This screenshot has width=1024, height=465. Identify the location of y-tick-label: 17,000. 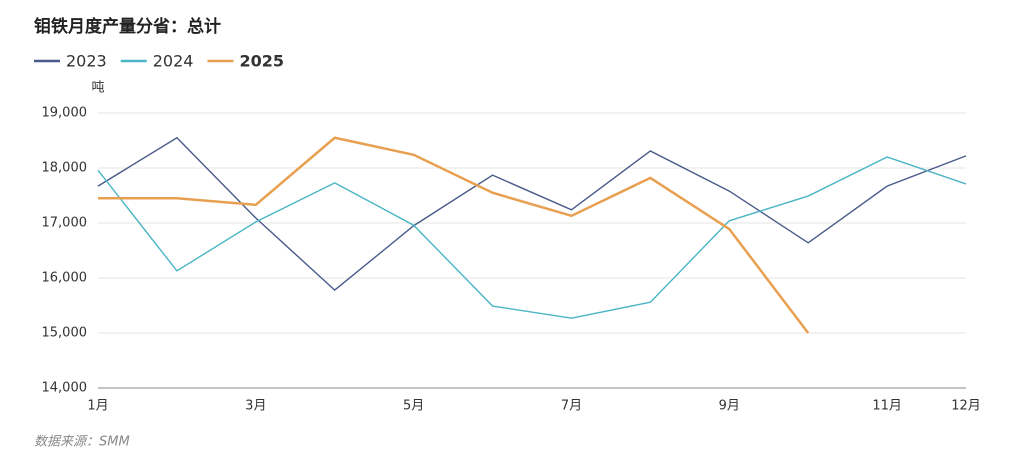
(65, 223).